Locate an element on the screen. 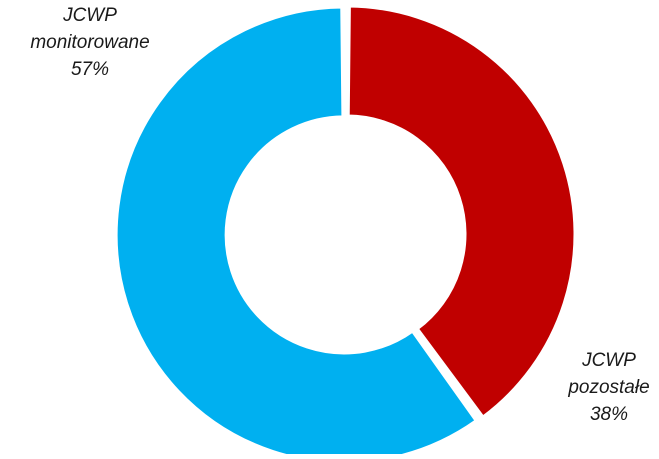 This screenshot has height=459, width=659. slice-label-monitorowane: JCWP monitorowane 57% is located at coordinates (90, 42).